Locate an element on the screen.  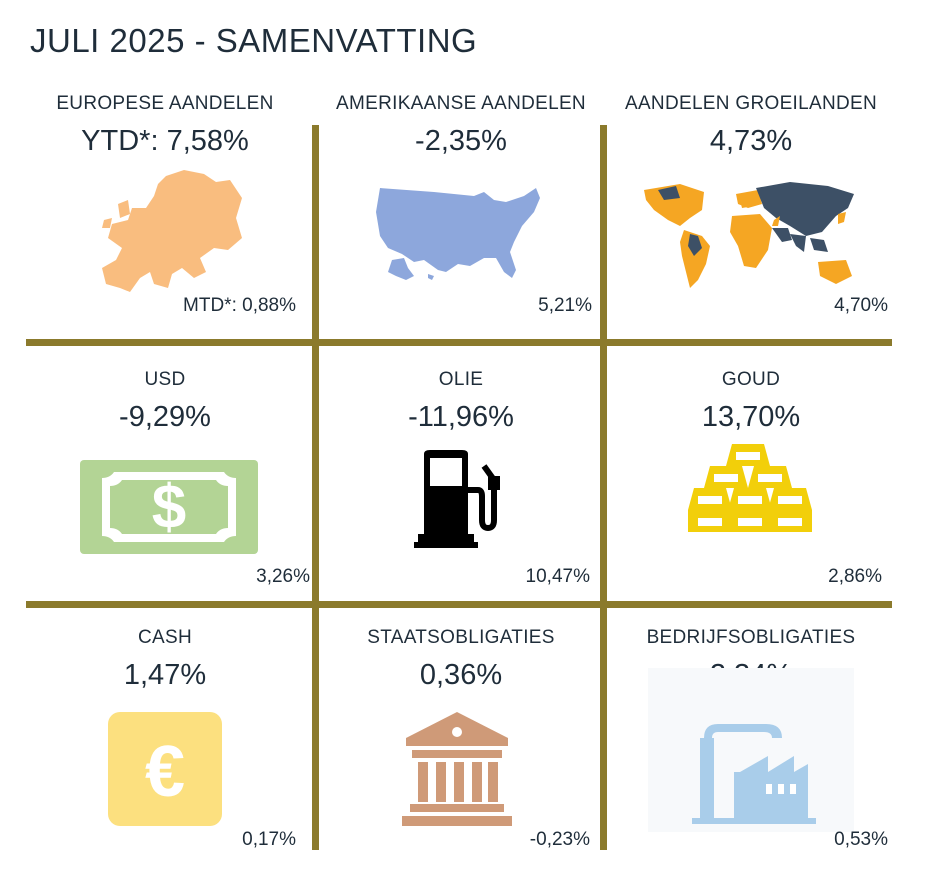
ytd-value: -9,29% is located at coordinates (165, 417).